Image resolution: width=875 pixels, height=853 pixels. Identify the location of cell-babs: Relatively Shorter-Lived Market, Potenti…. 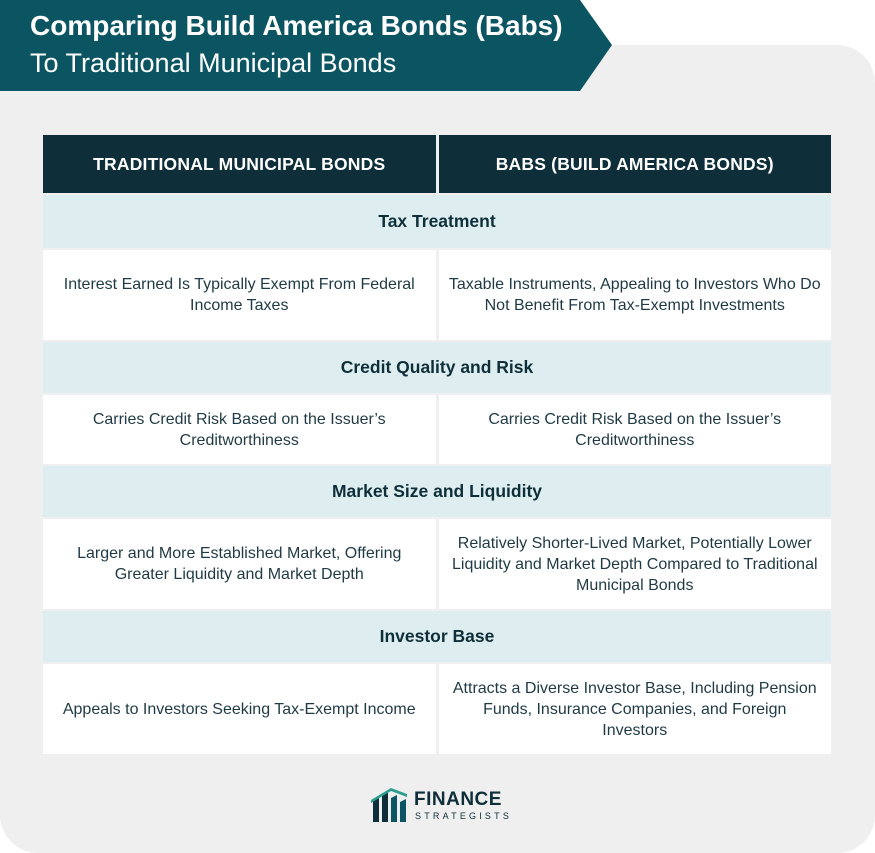
(634, 564).